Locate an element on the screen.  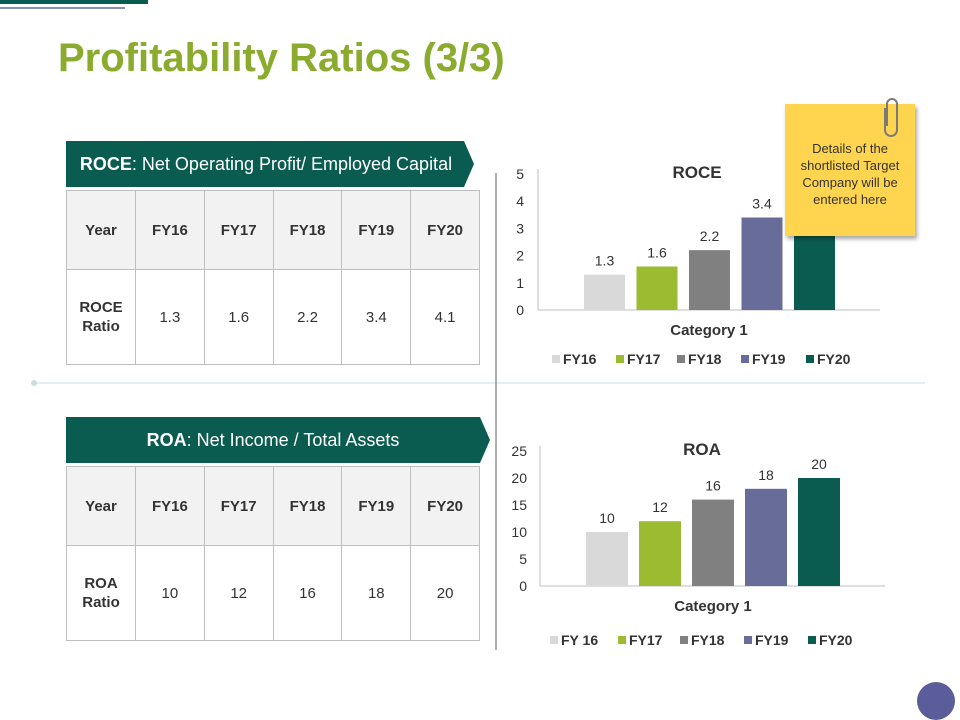
y-tick-label: 10 is located at coordinates (519, 532).